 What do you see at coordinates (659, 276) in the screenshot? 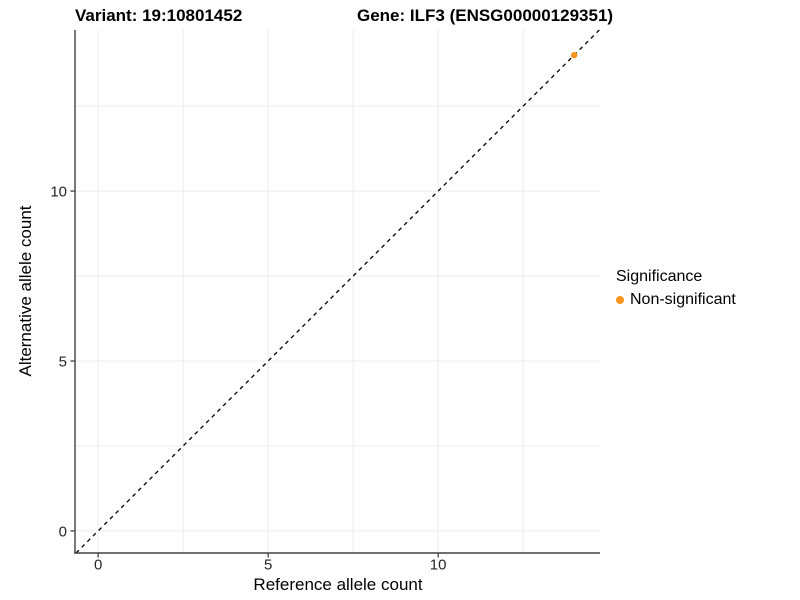
I see `legend-title: Significance` at bounding box center [659, 276].